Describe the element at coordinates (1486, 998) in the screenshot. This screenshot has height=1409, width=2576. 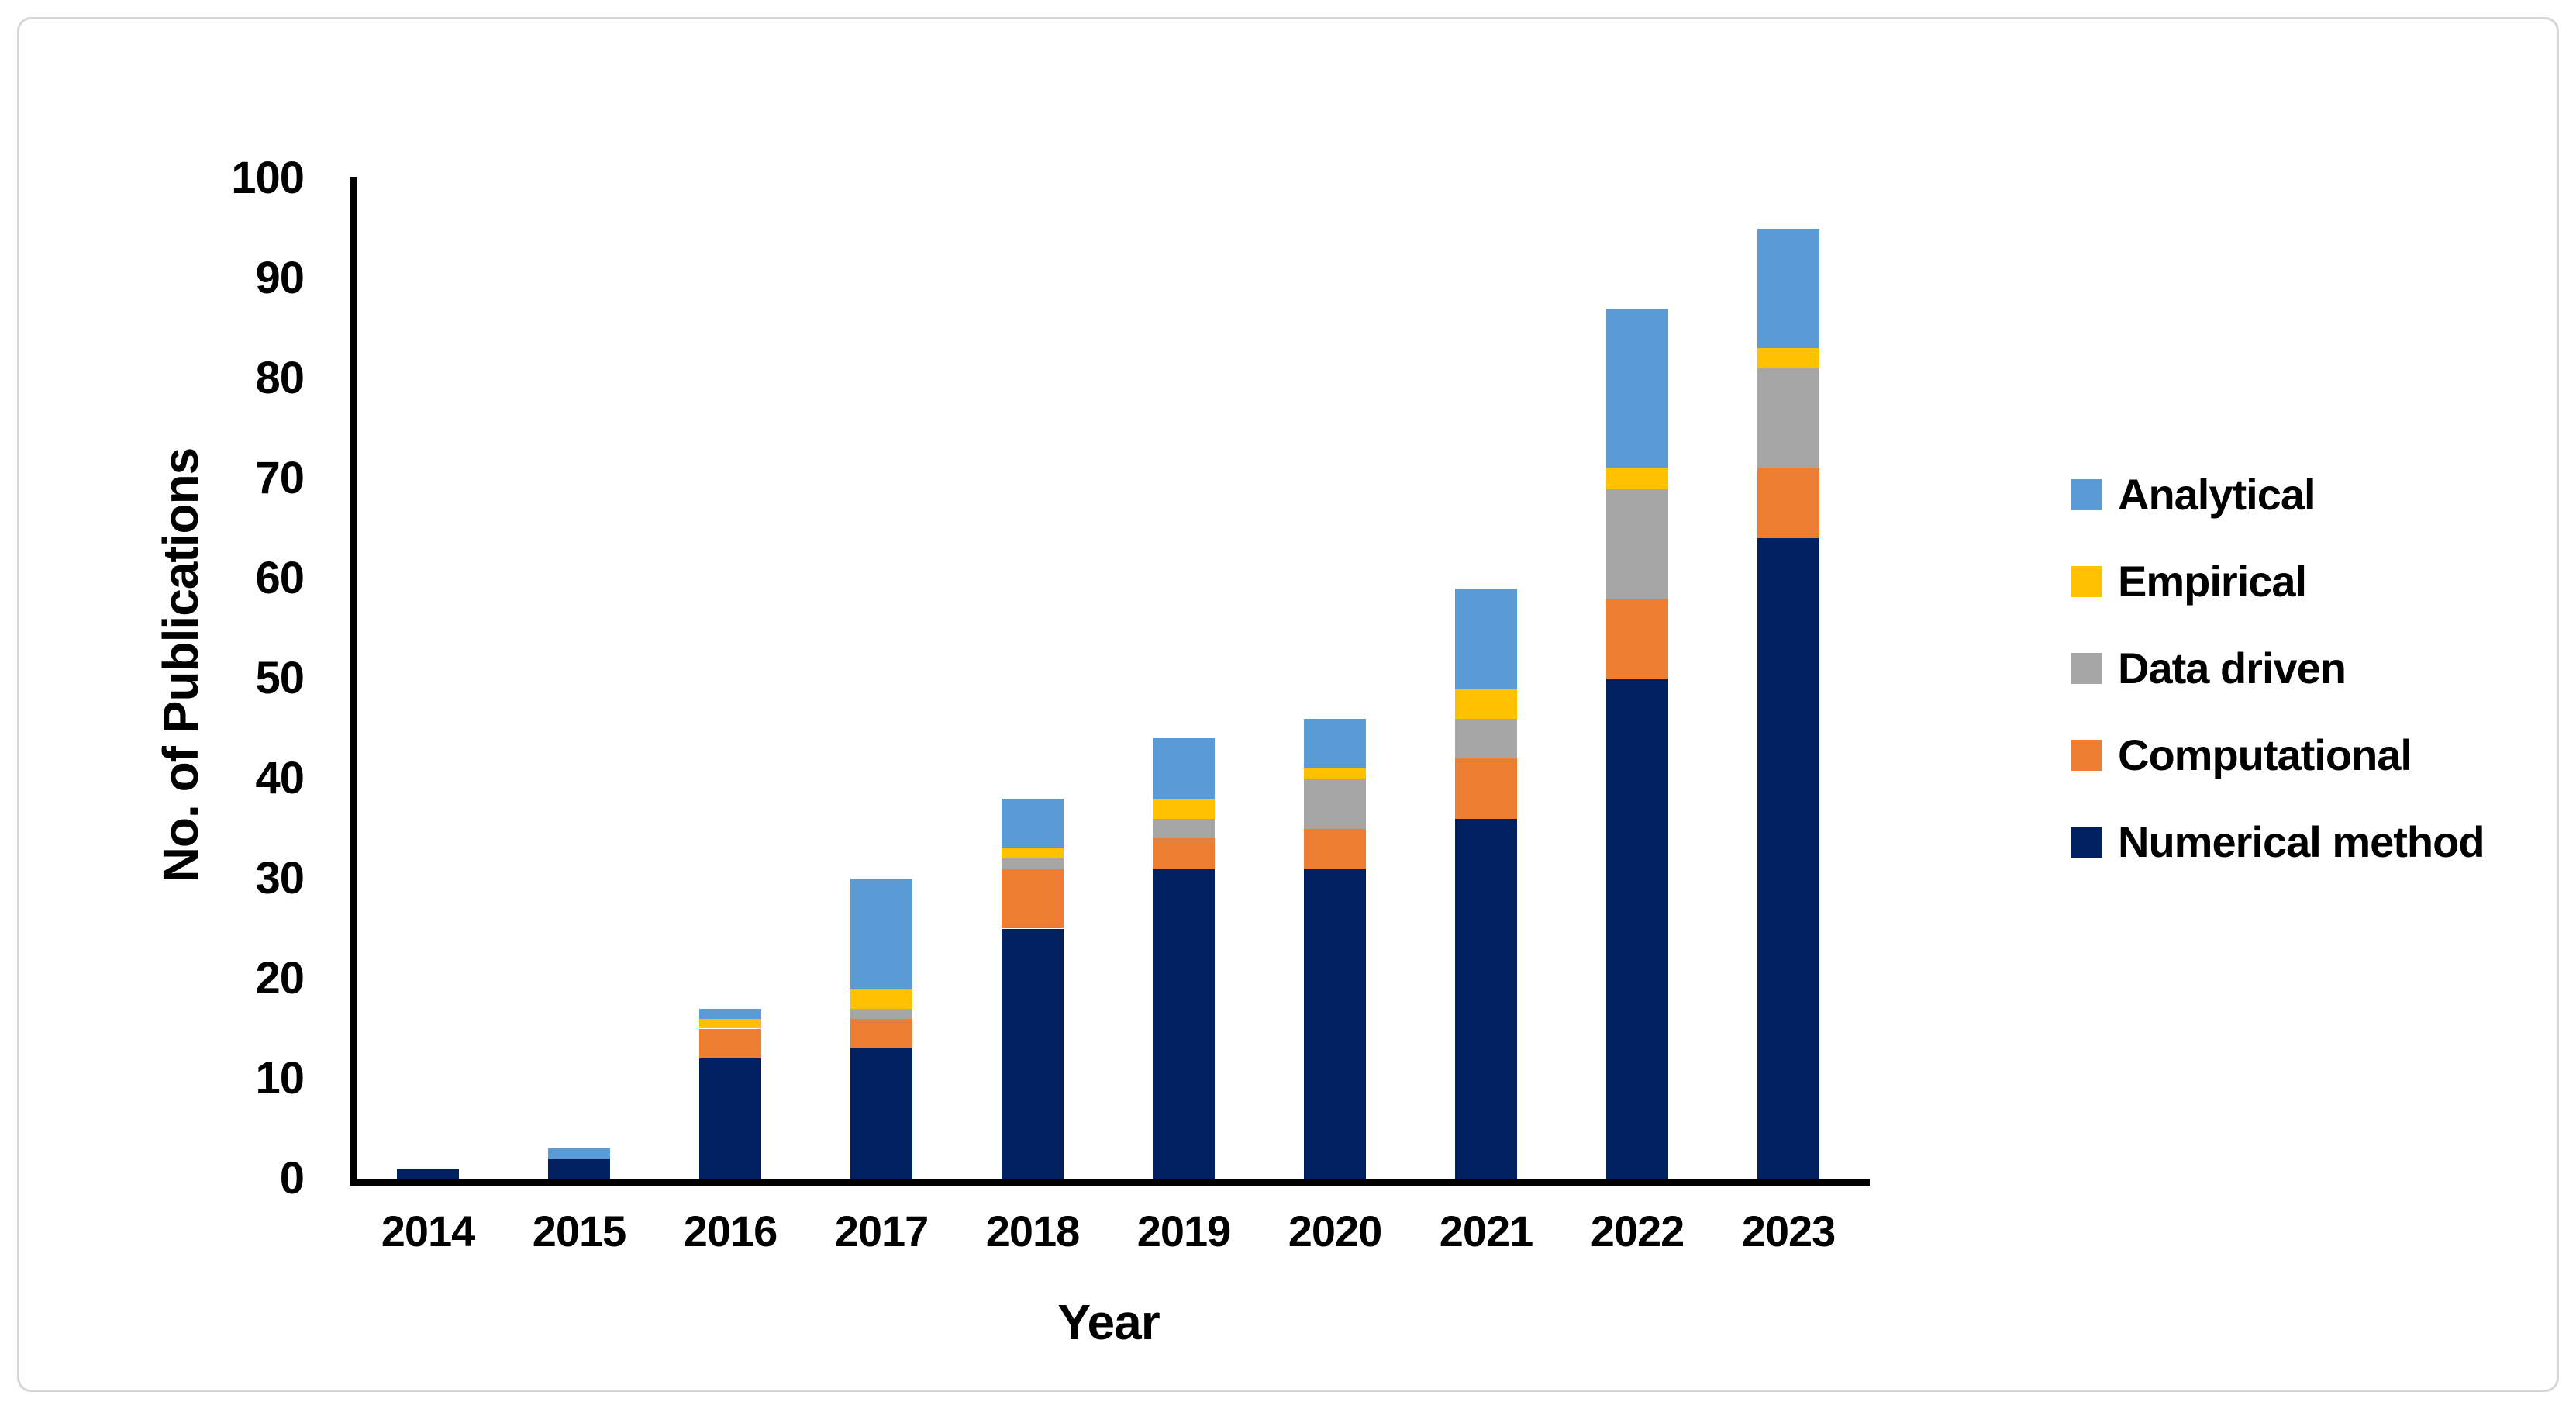
I see `bar-segment-numerical-method-2021` at that location.